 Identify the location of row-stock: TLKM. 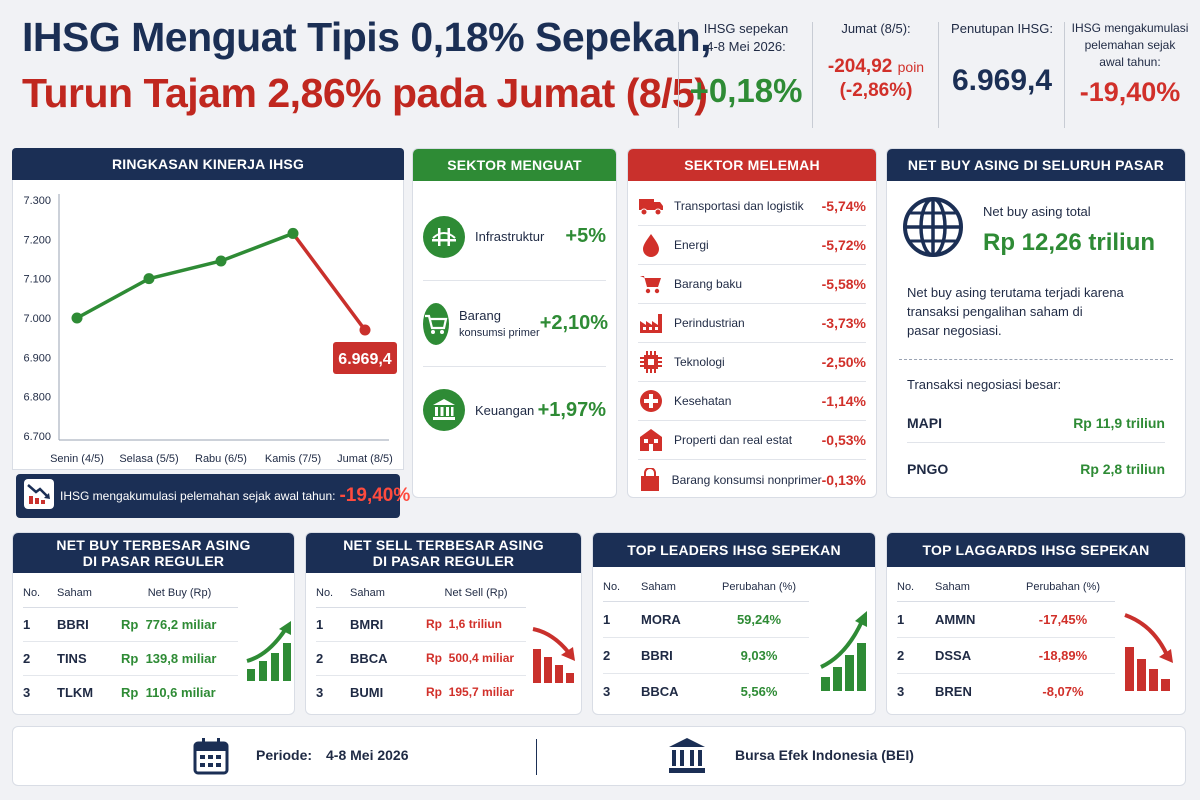
(75, 692).